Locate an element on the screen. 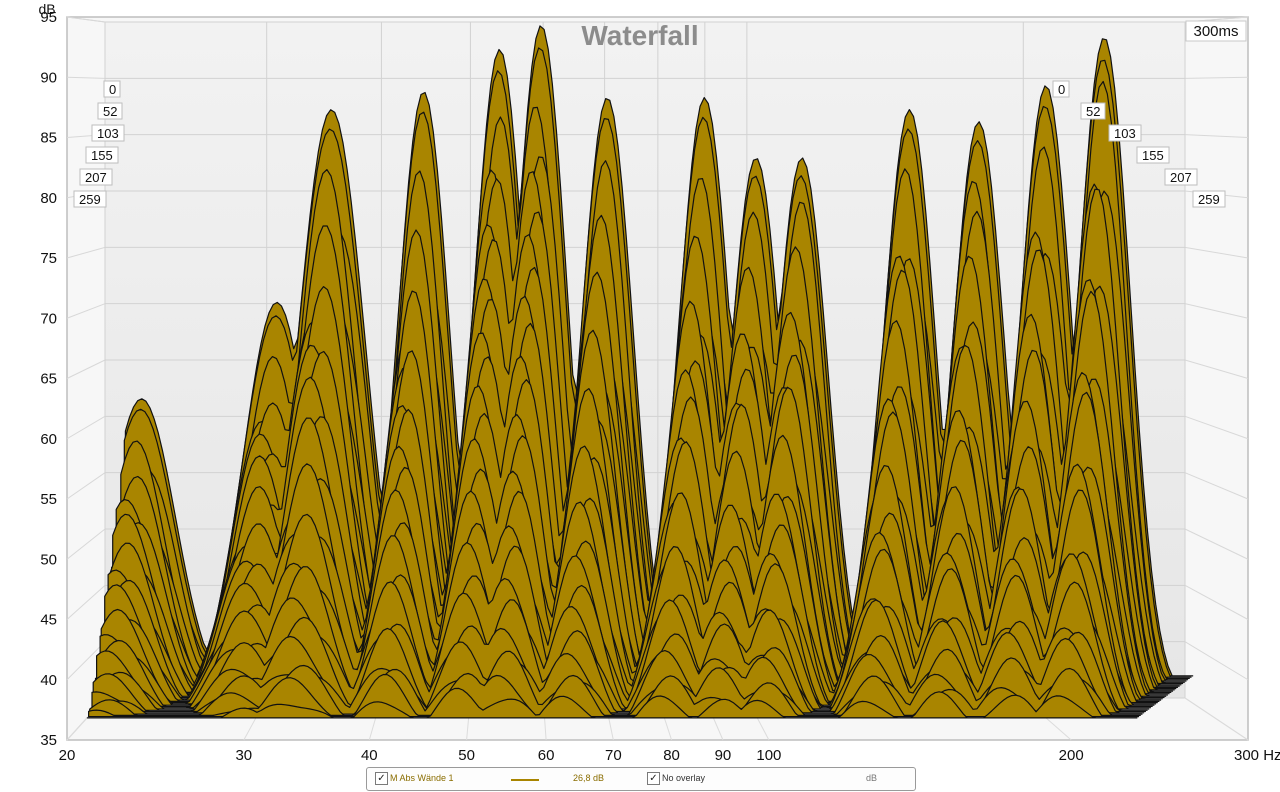 The image size is (1280, 792). x-tick-label: 20 is located at coordinates (67, 755).